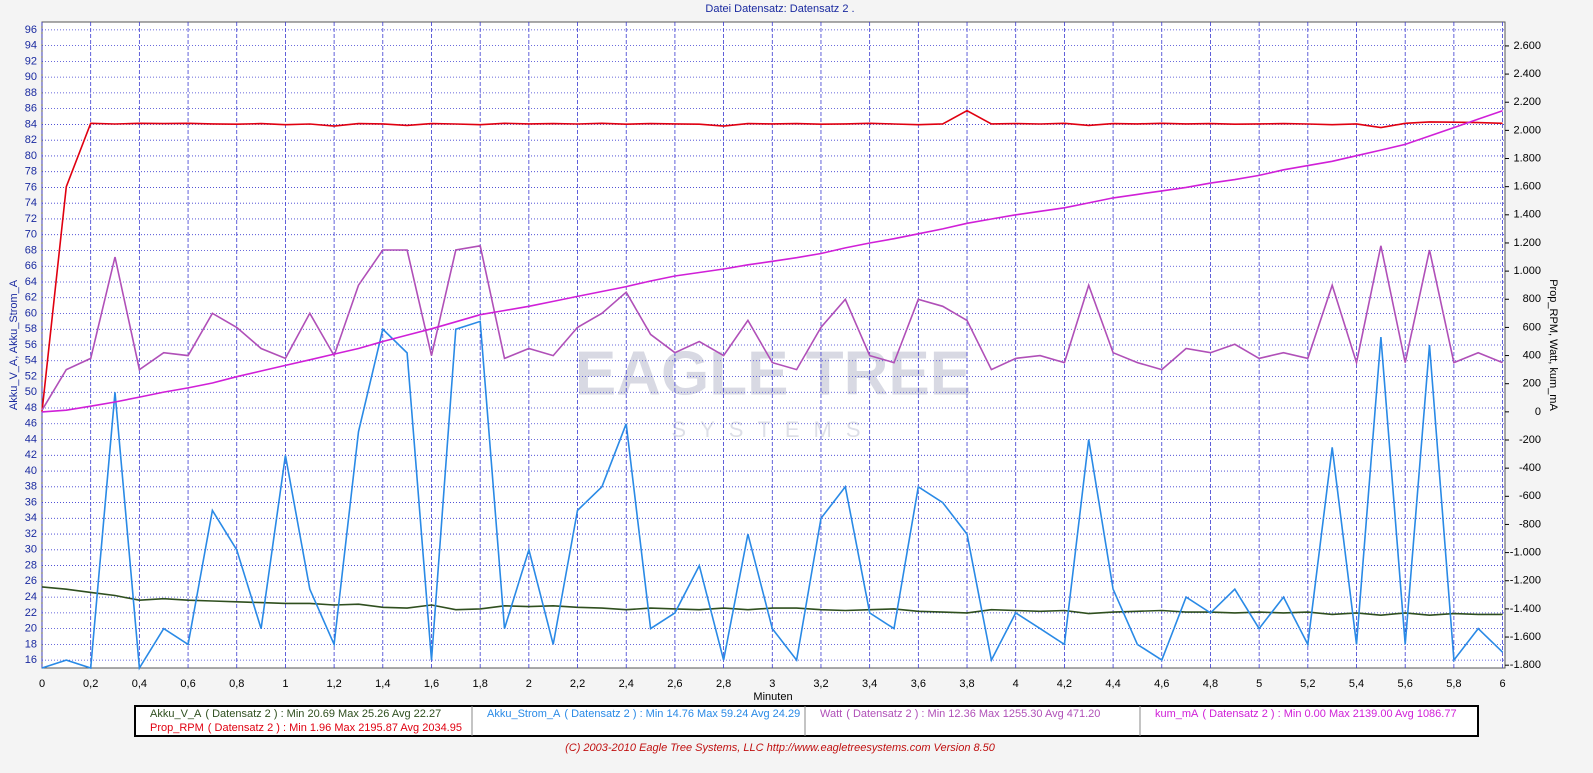 The width and height of the screenshot is (1593, 773). Describe the element at coordinates (1016, 684) in the screenshot. I see `x-tick-label: 4` at that location.